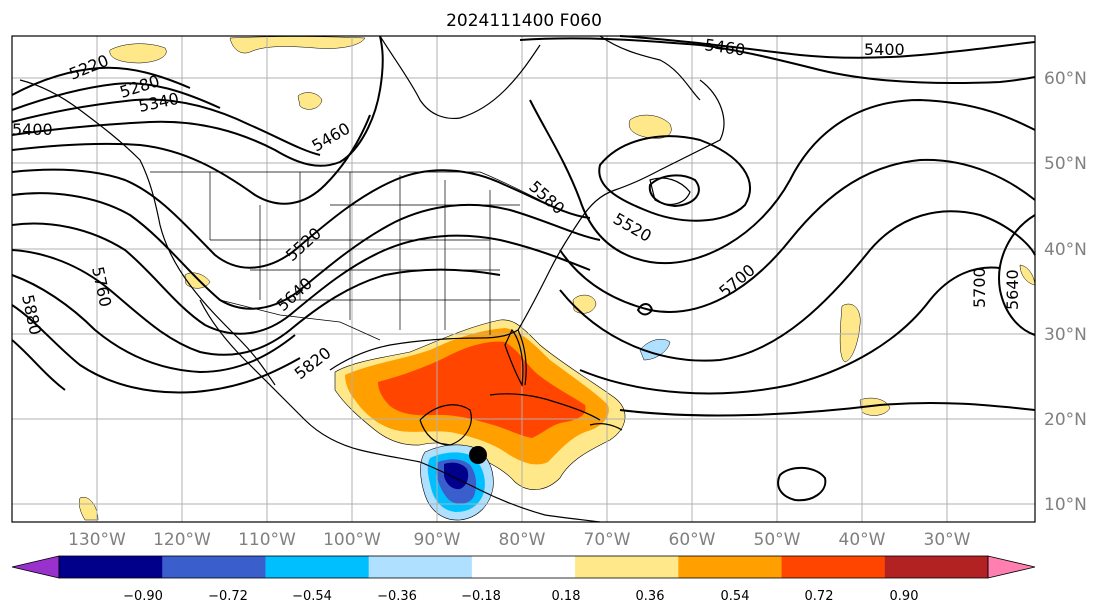 The image size is (1105, 615). What do you see at coordinates (345, 186) in the screenshot?
I see `border-us-canada` at bounding box center [345, 186].